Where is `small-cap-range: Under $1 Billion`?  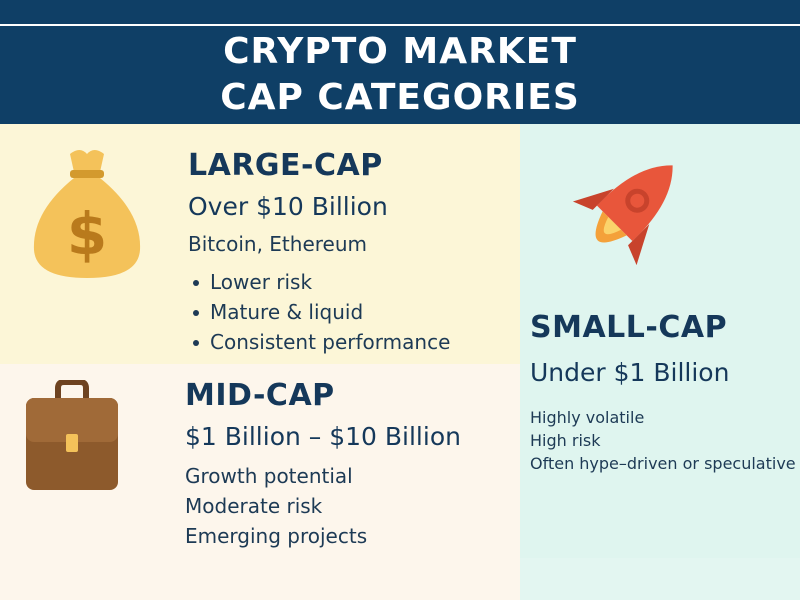
small-cap-range: Under $1 Billion is located at coordinates (630, 372).